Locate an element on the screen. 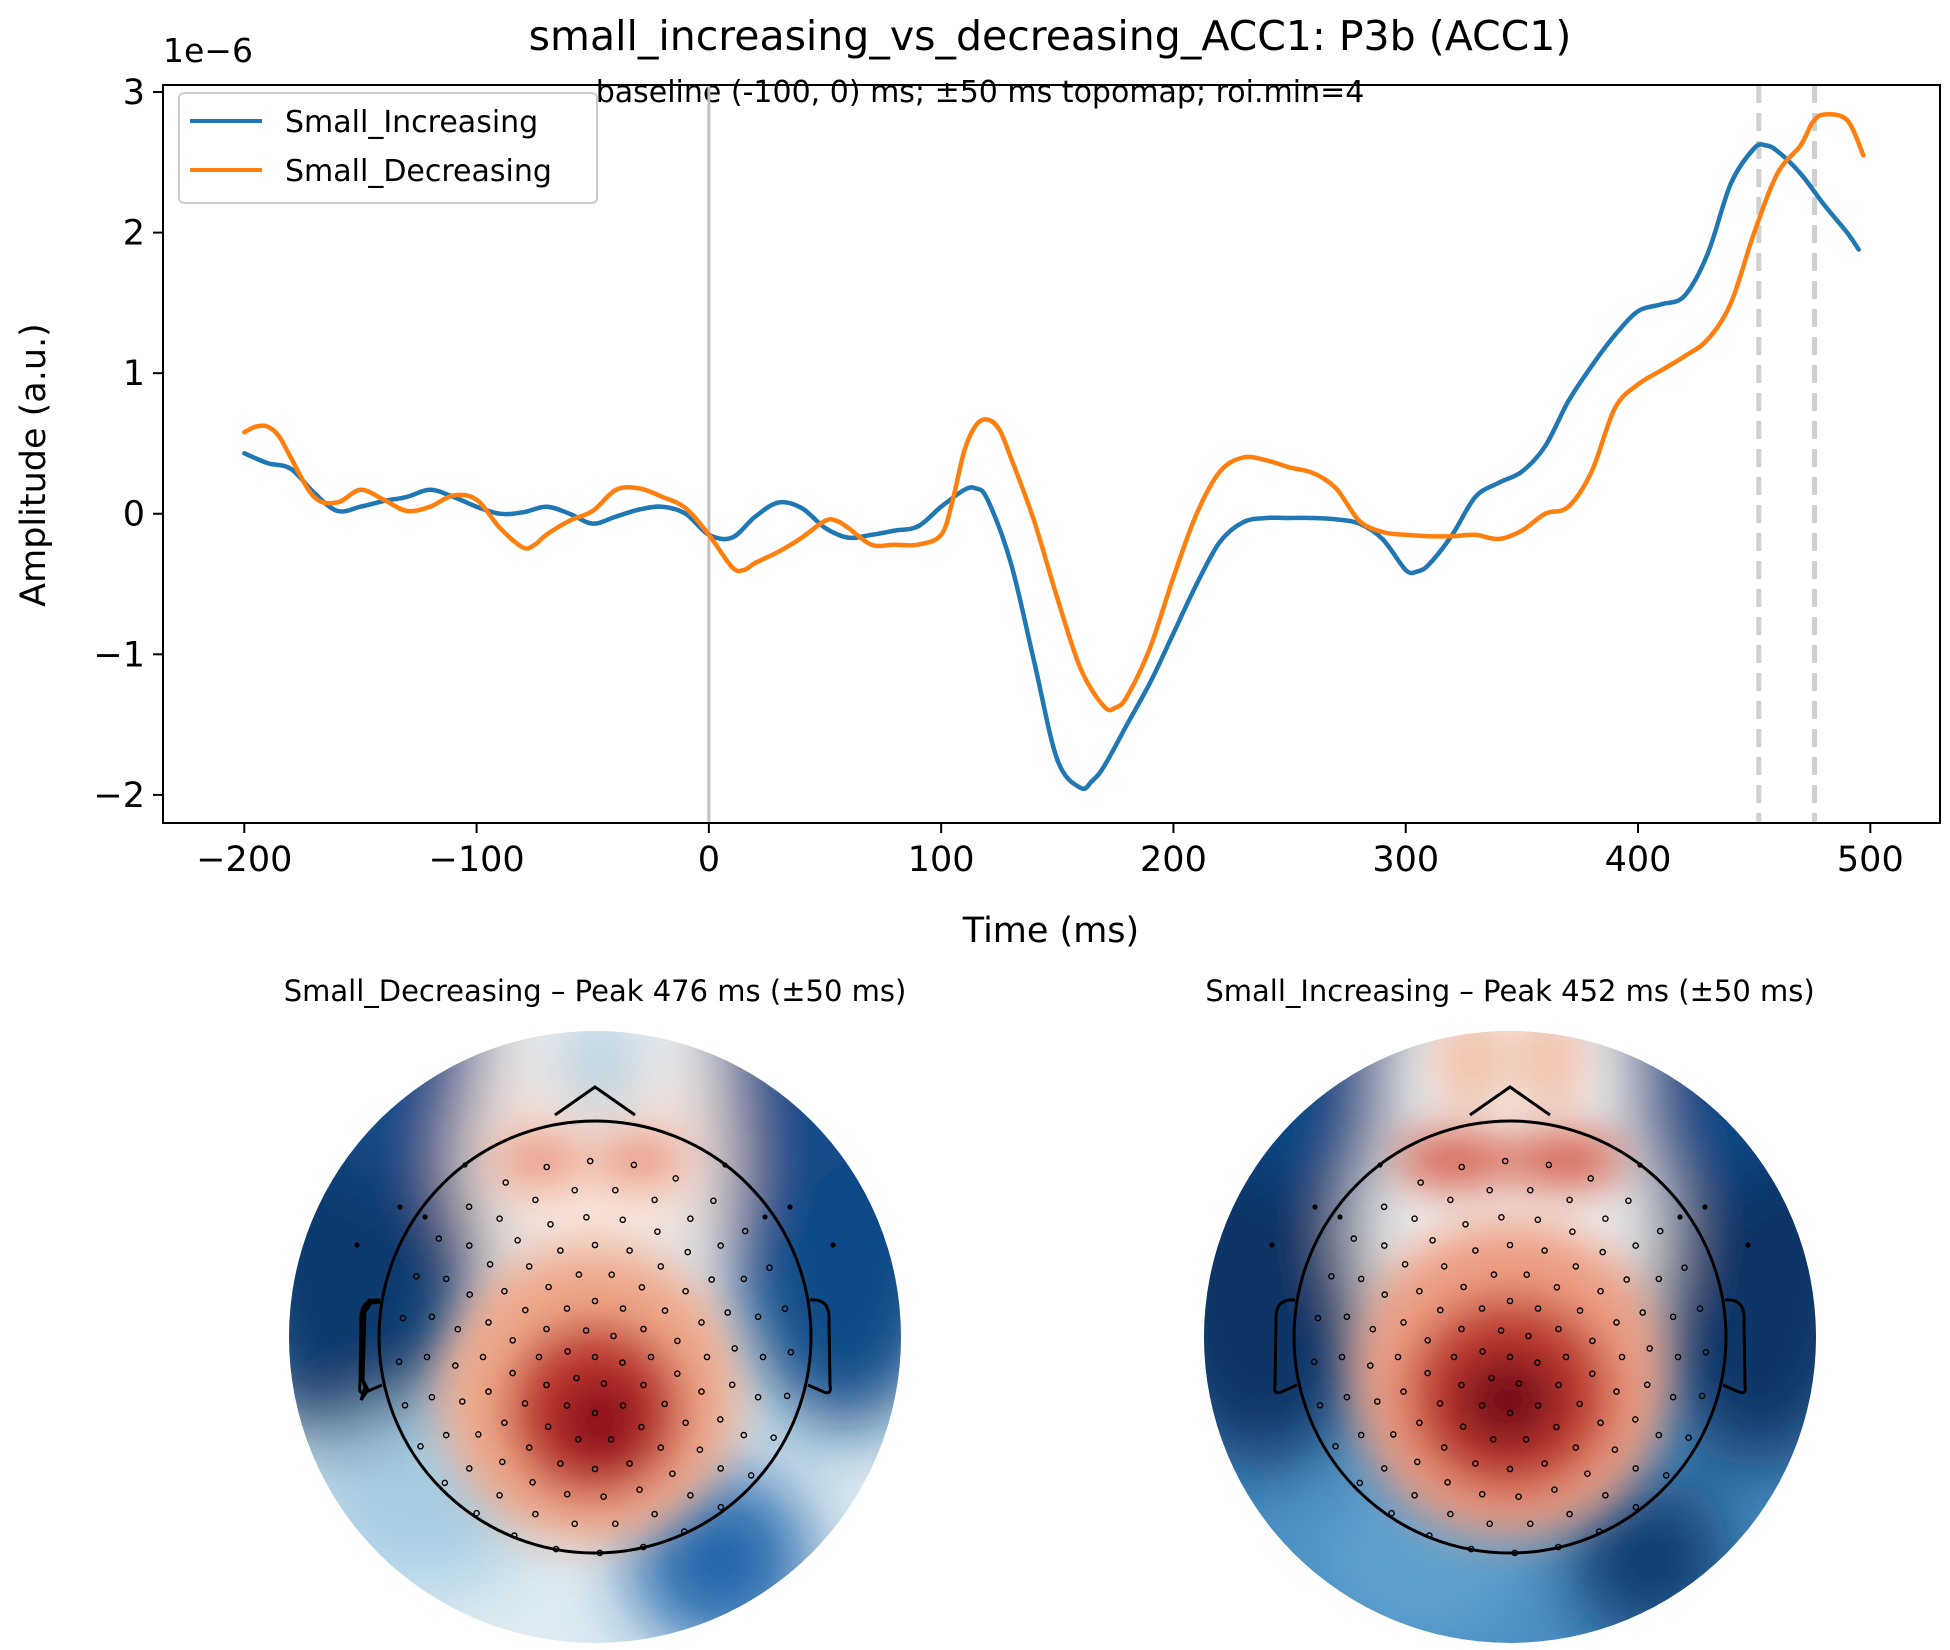  x-tick-label: 500 is located at coordinates (1870, 860).